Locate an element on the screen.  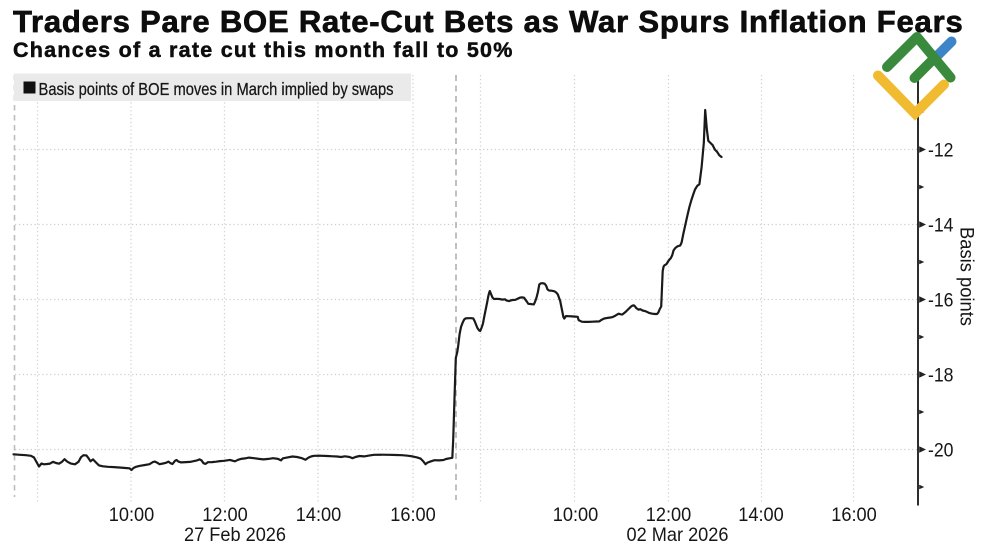
svg-text: -18 is located at coordinates (941, 376).